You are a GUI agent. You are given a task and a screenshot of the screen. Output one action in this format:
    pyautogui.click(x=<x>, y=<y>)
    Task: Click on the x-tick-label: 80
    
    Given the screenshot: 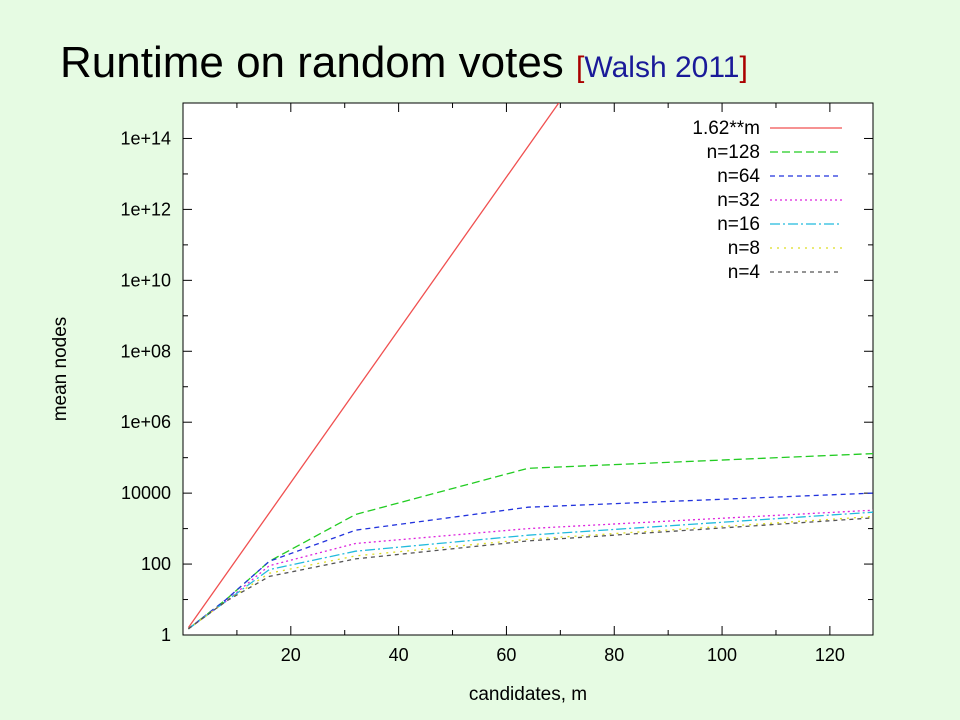 What is the action you would take?
    pyautogui.click(x=614, y=655)
    